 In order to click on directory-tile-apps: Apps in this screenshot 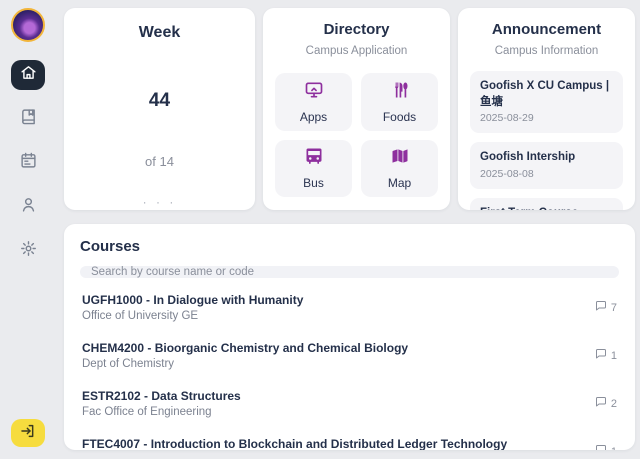, I will do `click(313, 102)`.